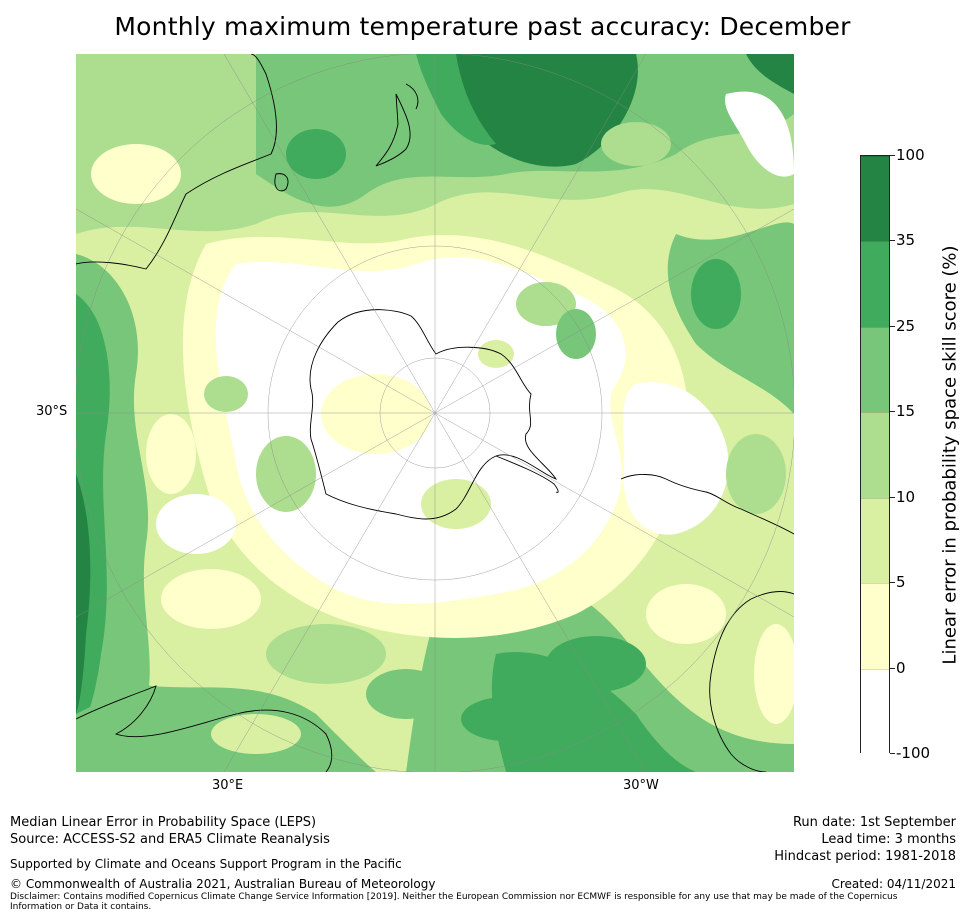 The height and width of the screenshot is (919, 965). I want to click on latitude-label: 30°S, so click(52, 411).